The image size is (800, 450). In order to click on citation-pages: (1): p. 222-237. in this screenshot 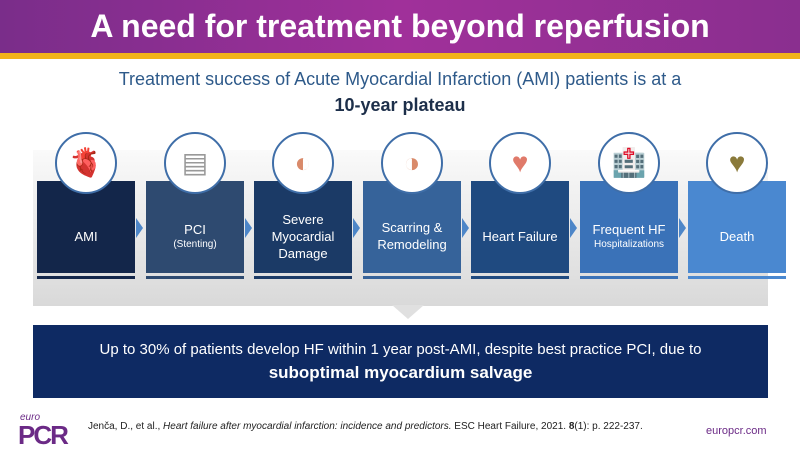, I will do `click(608, 426)`.